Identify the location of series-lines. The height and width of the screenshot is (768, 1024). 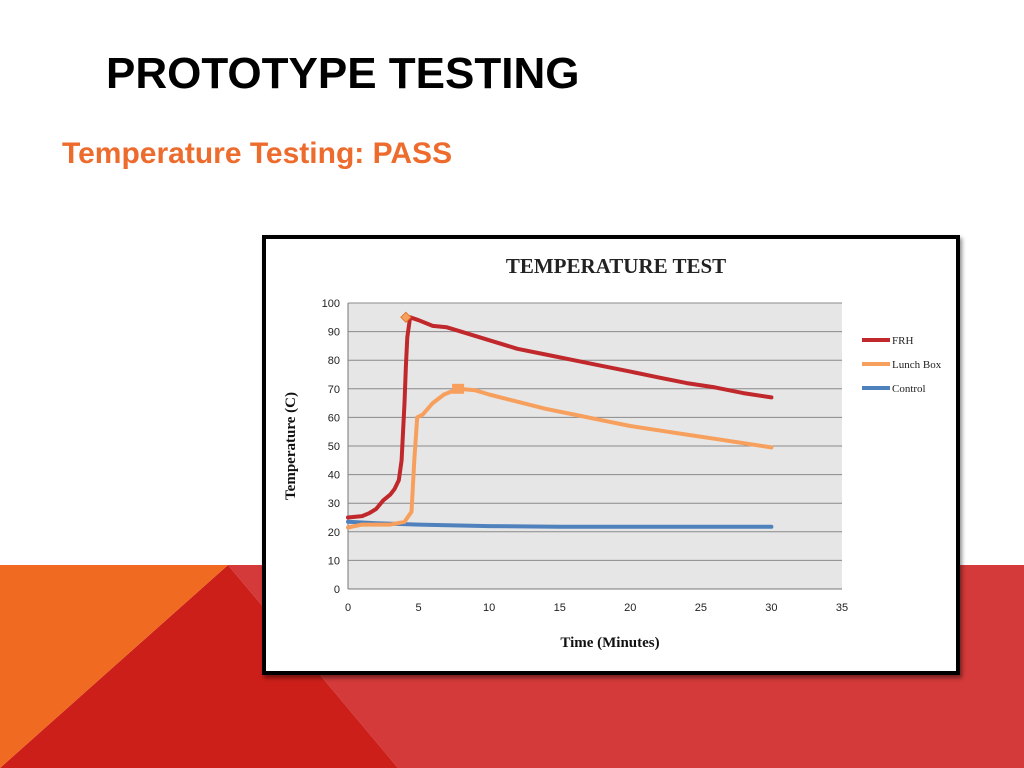
(560, 420).